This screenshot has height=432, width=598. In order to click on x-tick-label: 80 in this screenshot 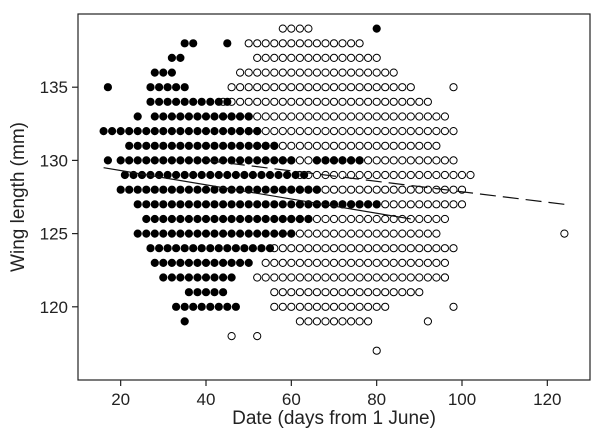, I will do `click(376, 399)`.